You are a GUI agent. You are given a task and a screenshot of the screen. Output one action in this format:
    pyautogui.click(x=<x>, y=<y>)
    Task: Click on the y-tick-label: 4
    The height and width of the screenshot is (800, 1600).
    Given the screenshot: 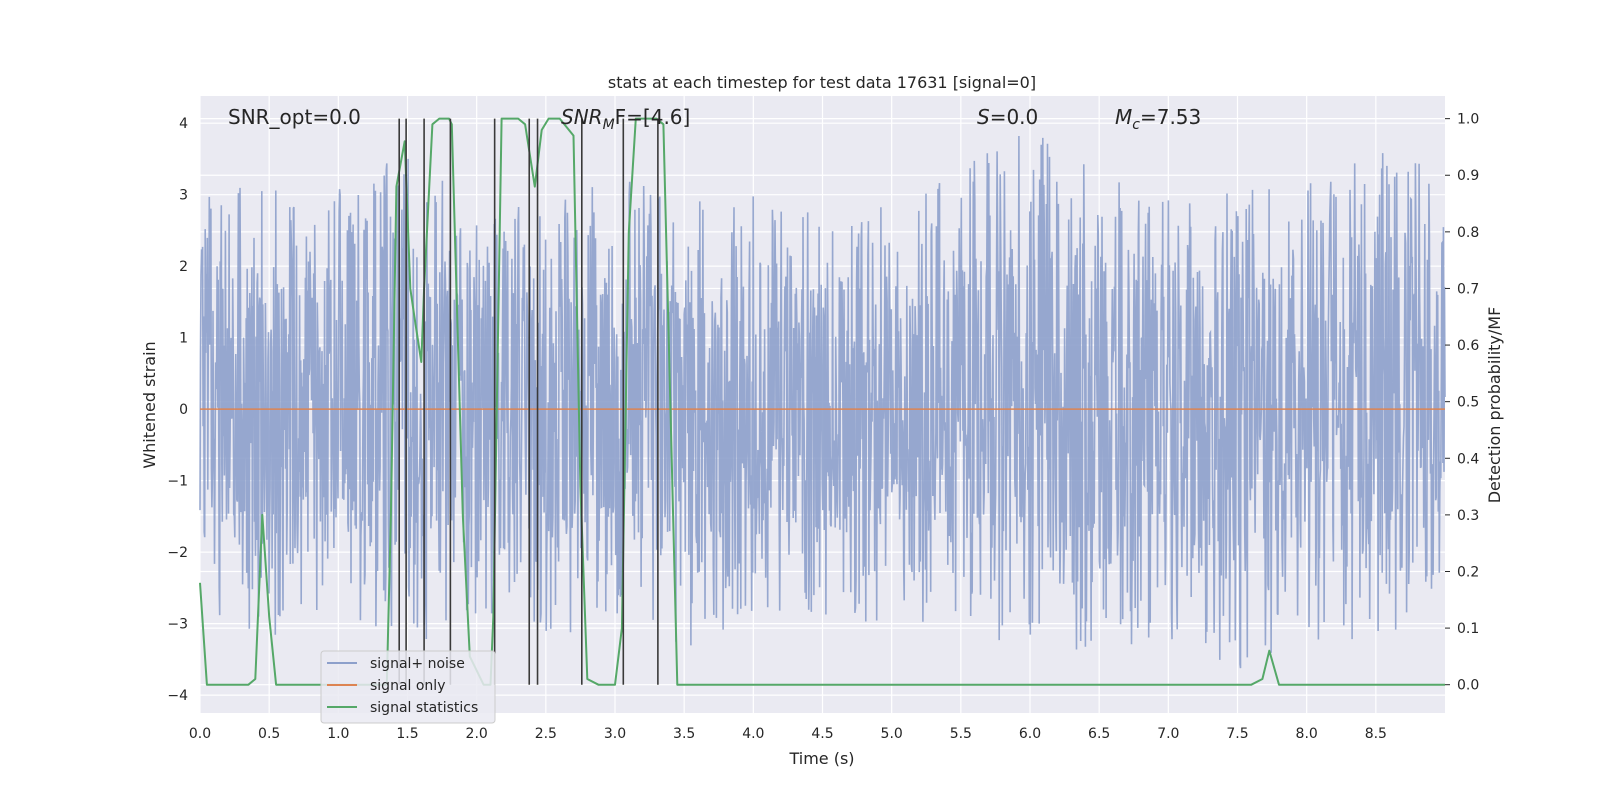 What is the action you would take?
    pyautogui.click(x=183, y=124)
    